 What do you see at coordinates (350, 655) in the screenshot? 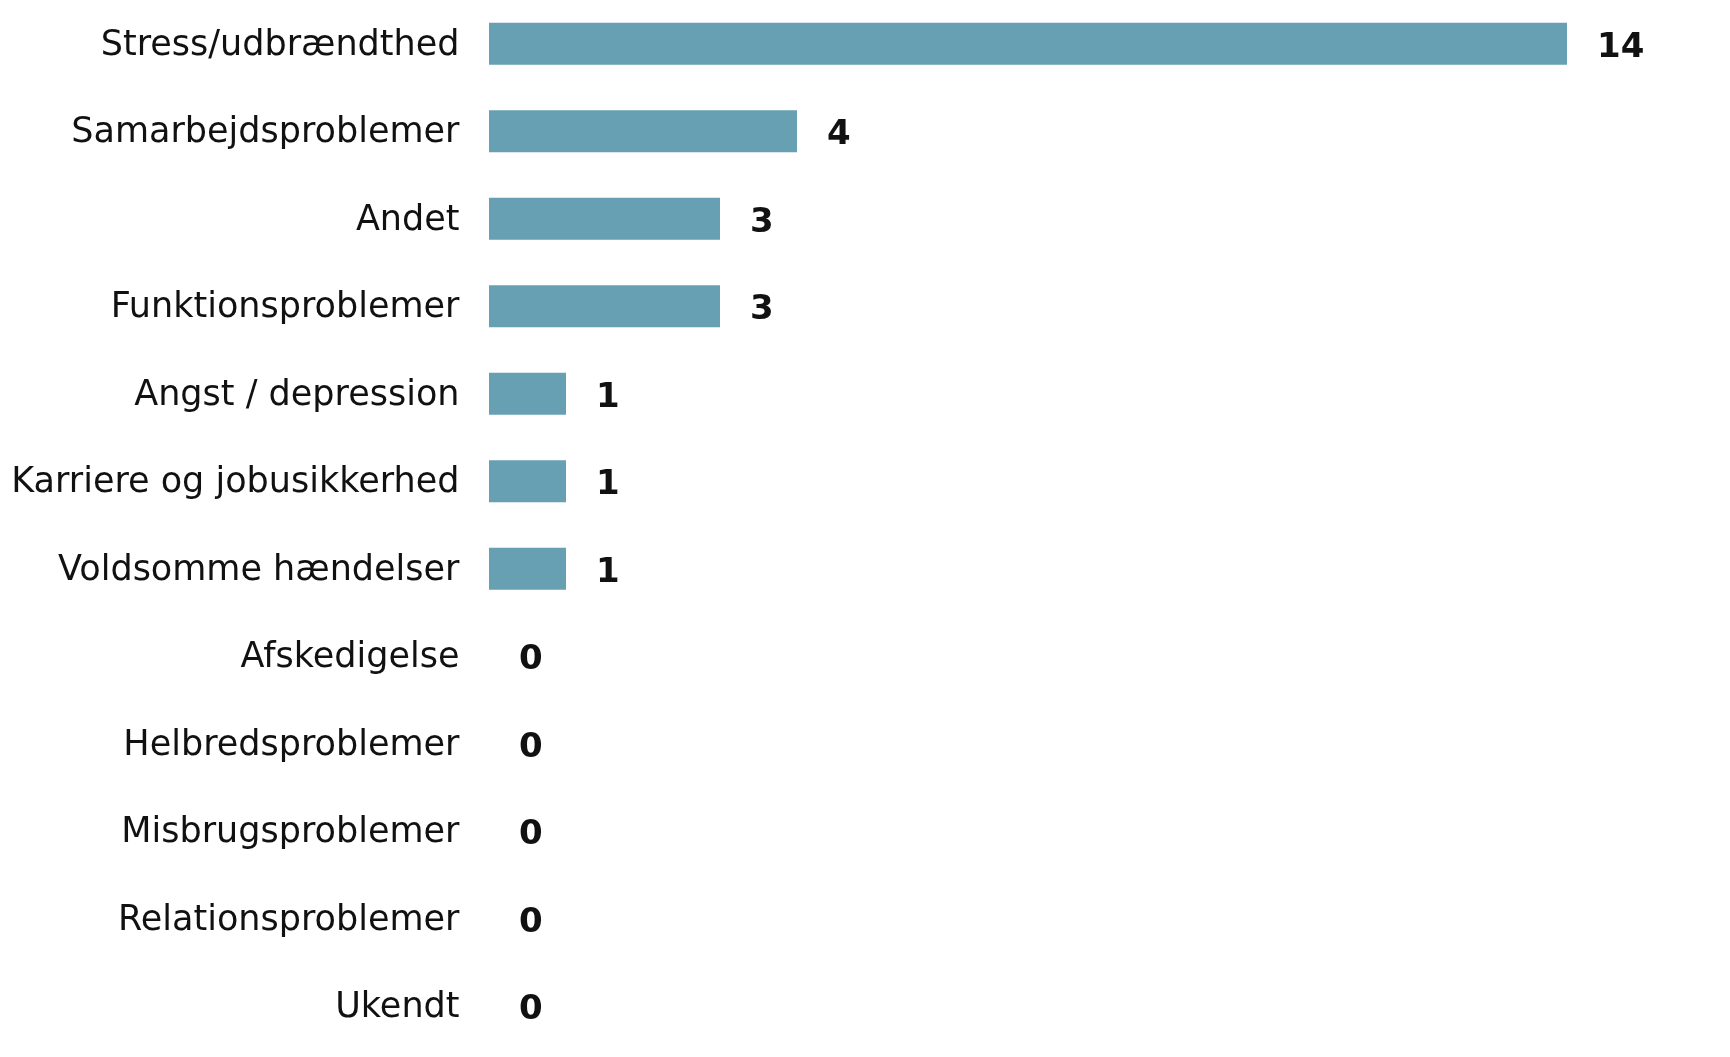
I see `y-tick-label: Afskedigelse` at bounding box center [350, 655].